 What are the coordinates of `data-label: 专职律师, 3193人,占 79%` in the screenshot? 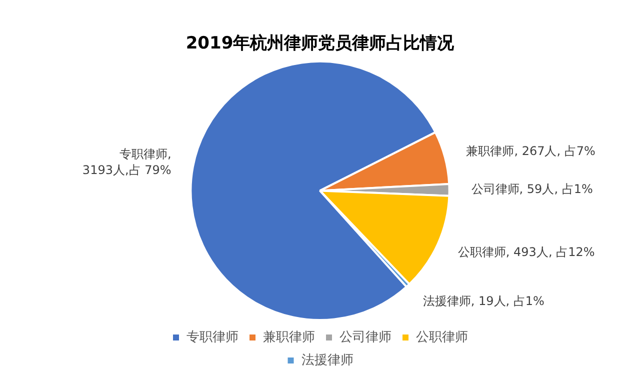 It's located at (127, 162).